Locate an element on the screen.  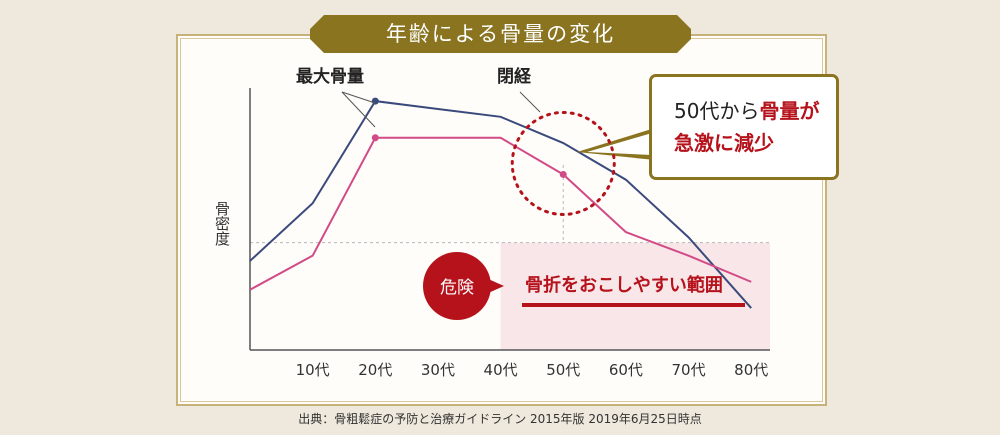
x-tick-label: 80代 is located at coordinates (751, 370).